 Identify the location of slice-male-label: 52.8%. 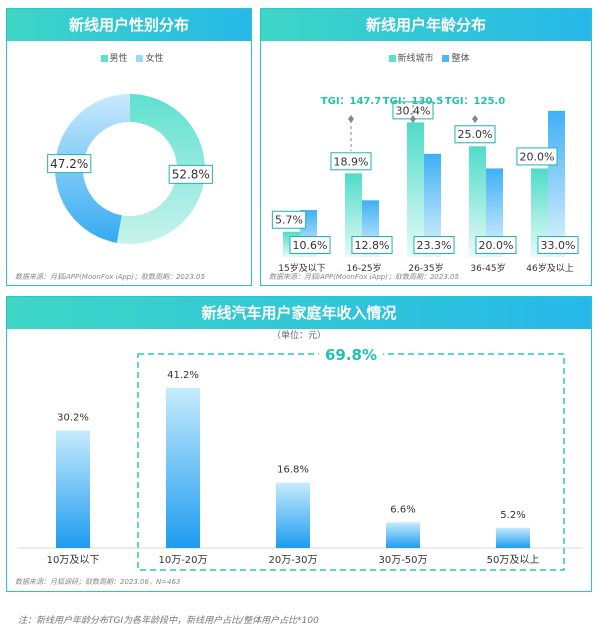
(191, 175).